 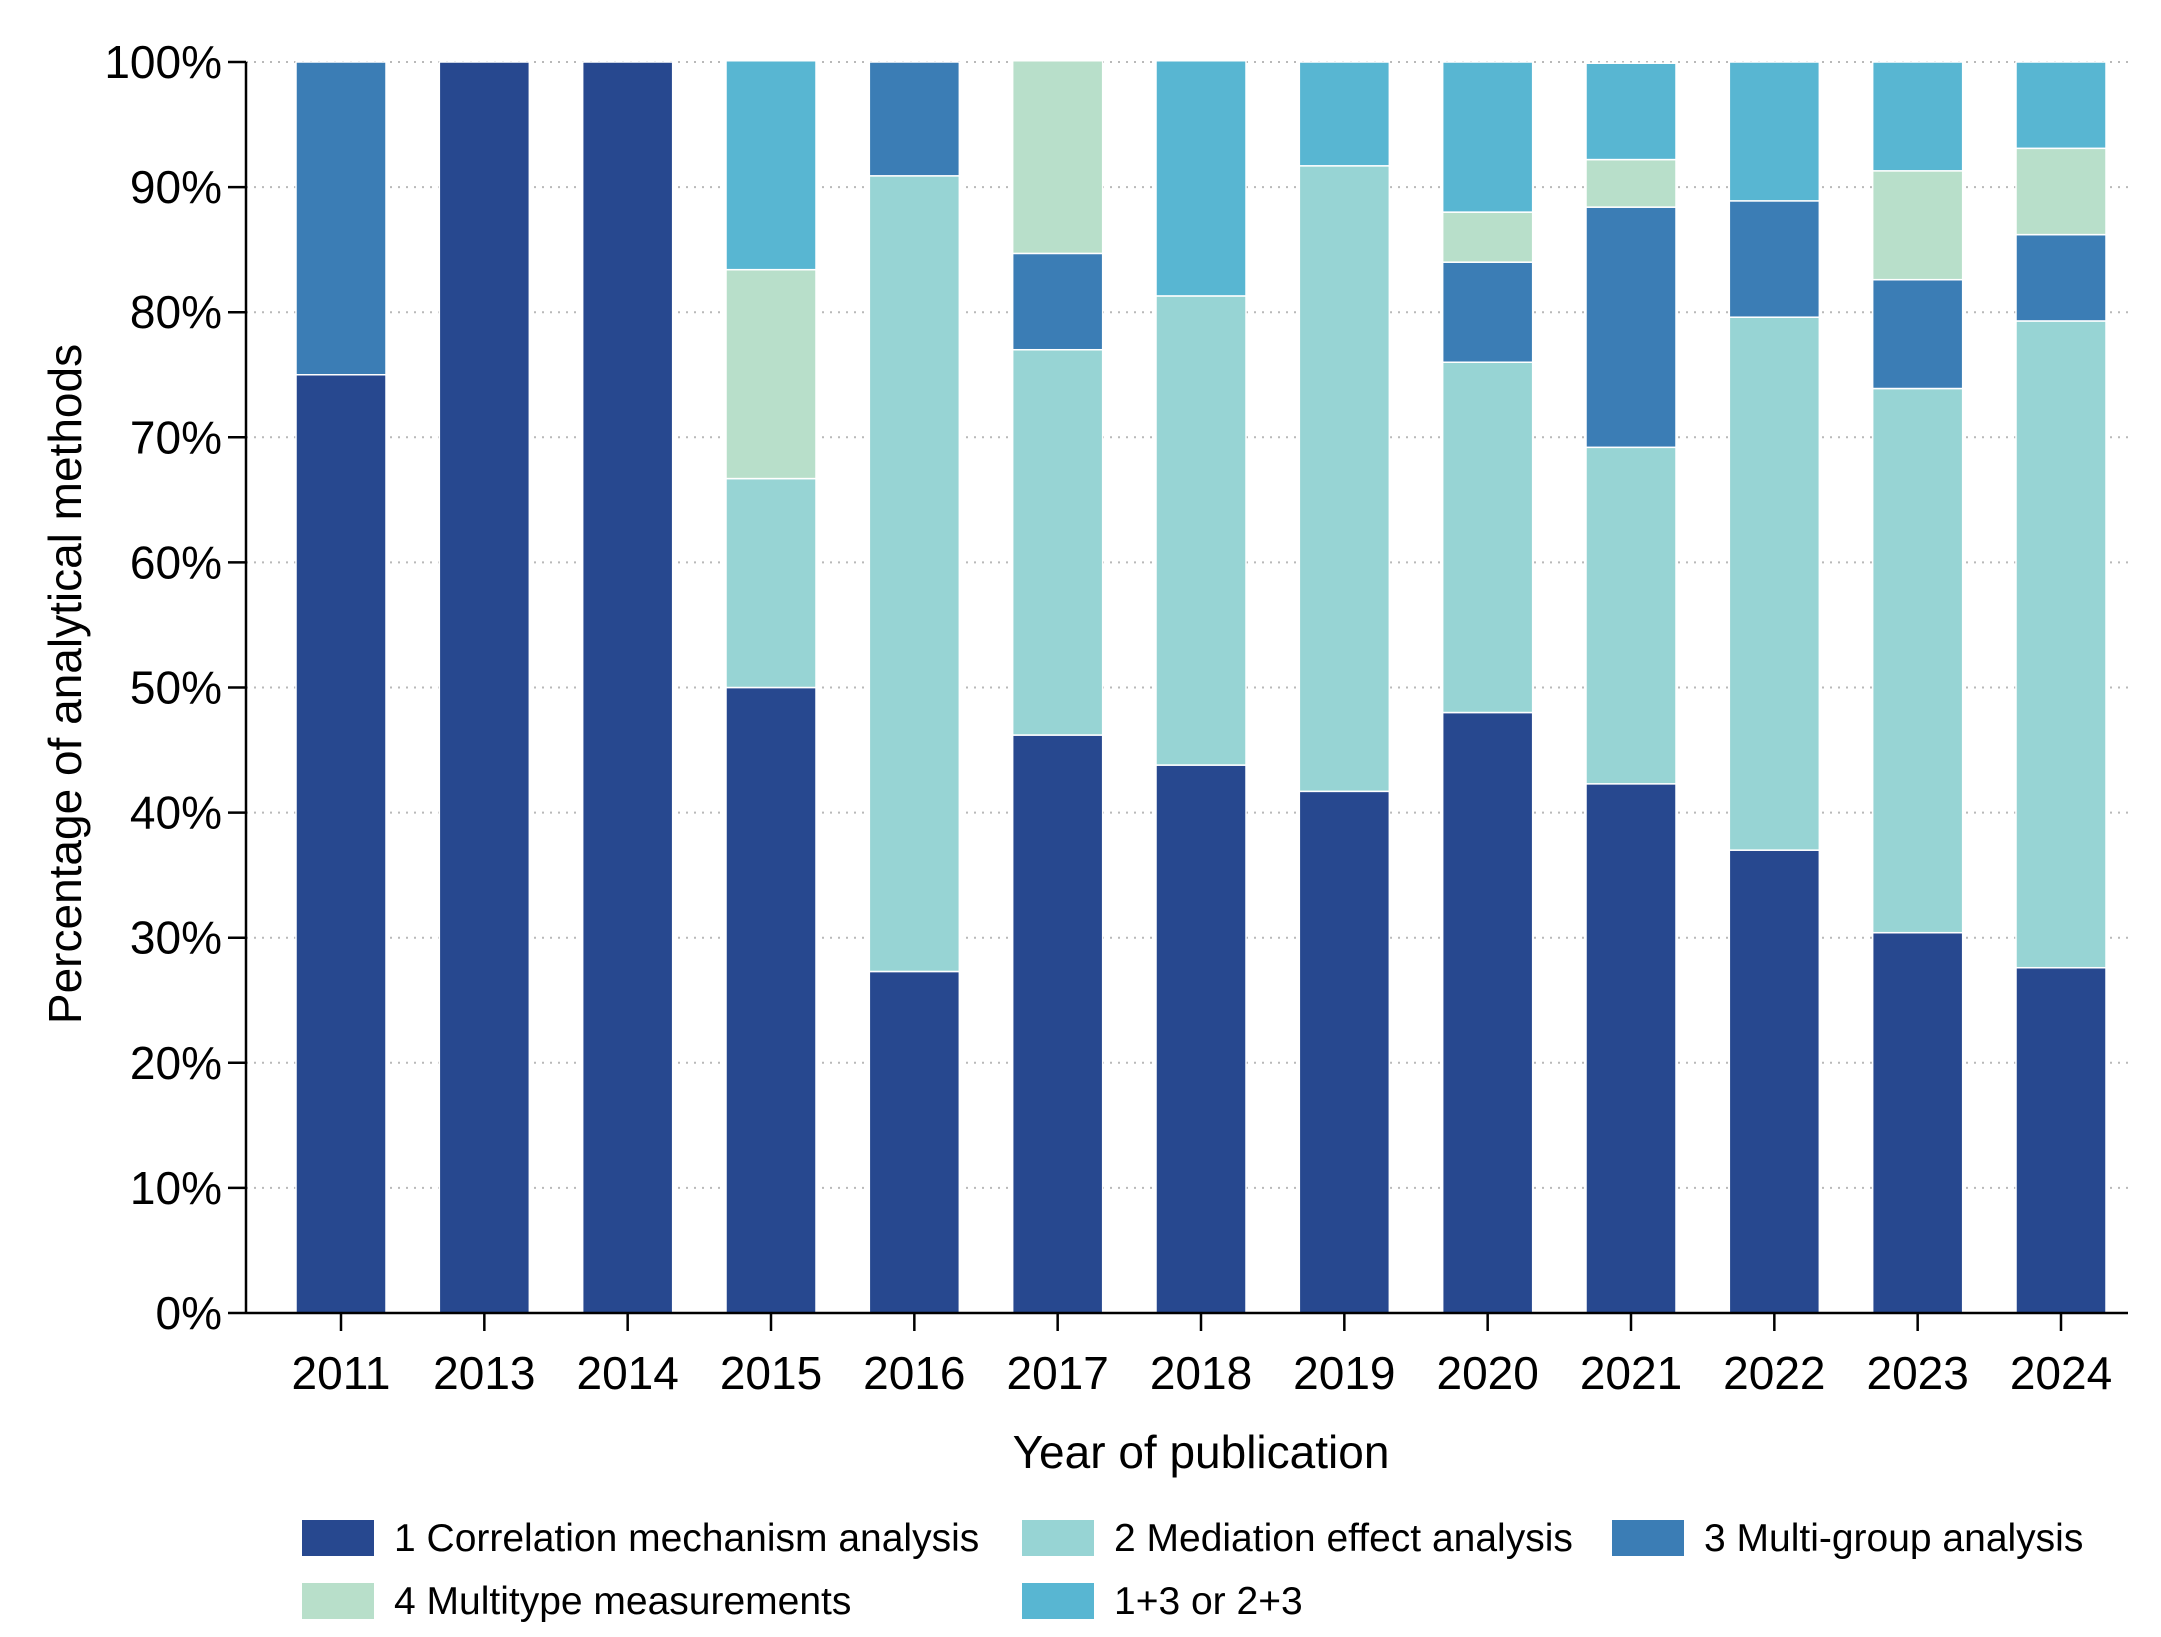 I want to click on legend-label-series-2: 2 Mediation effect analysis, so click(x=1343, y=1538).